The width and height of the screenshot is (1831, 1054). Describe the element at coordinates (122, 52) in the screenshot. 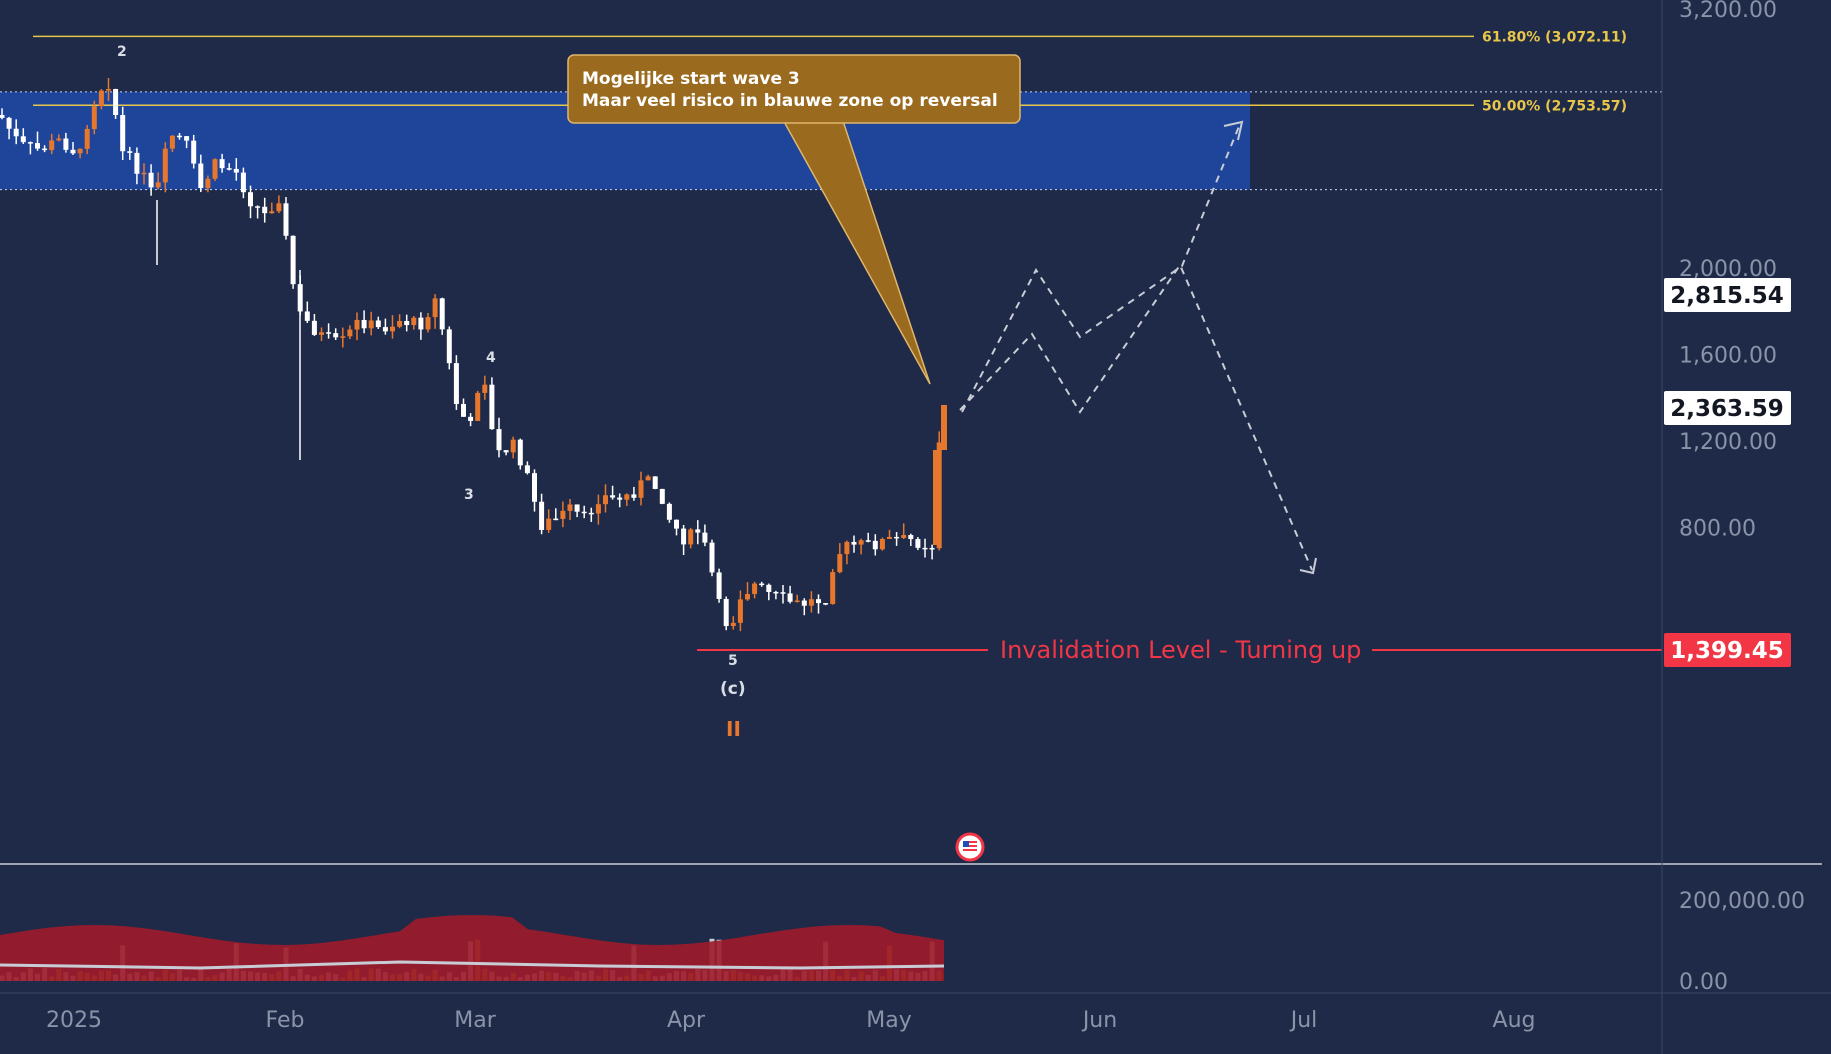

I see `wave-label-2: 2` at that location.